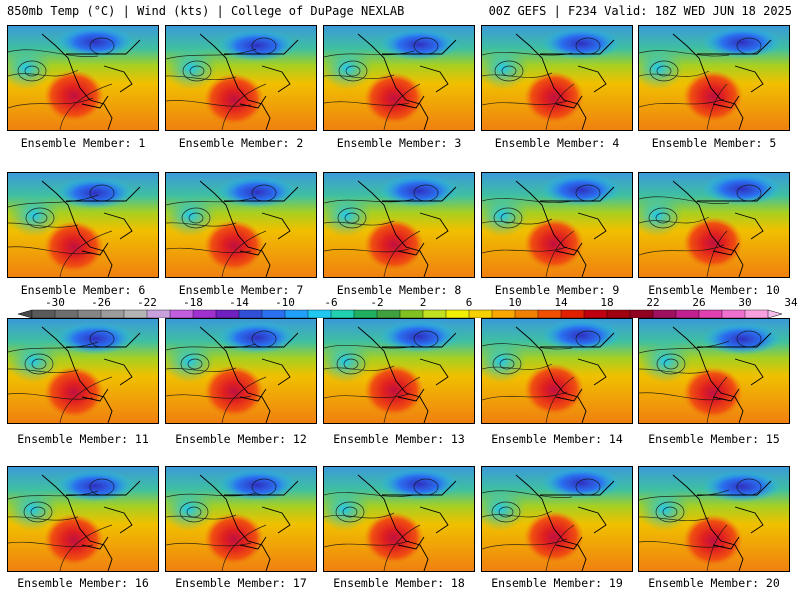 This screenshot has width=800, height=600. What do you see at coordinates (399, 290) in the screenshot?
I see `member-label: Ensemble Member: 8` at bounding box center [399, 290].